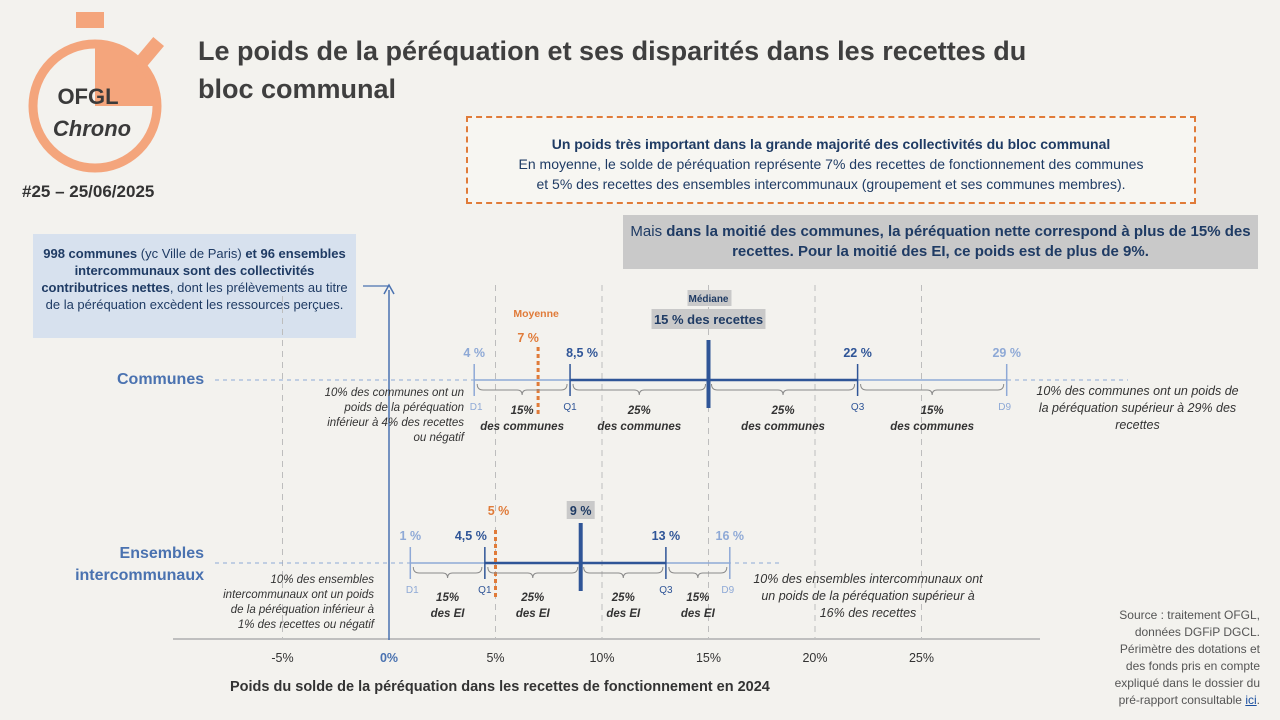 The image size is (1280, 720). I want to click on issue-number: #25 – 25/06/2025, so click(88, 191).